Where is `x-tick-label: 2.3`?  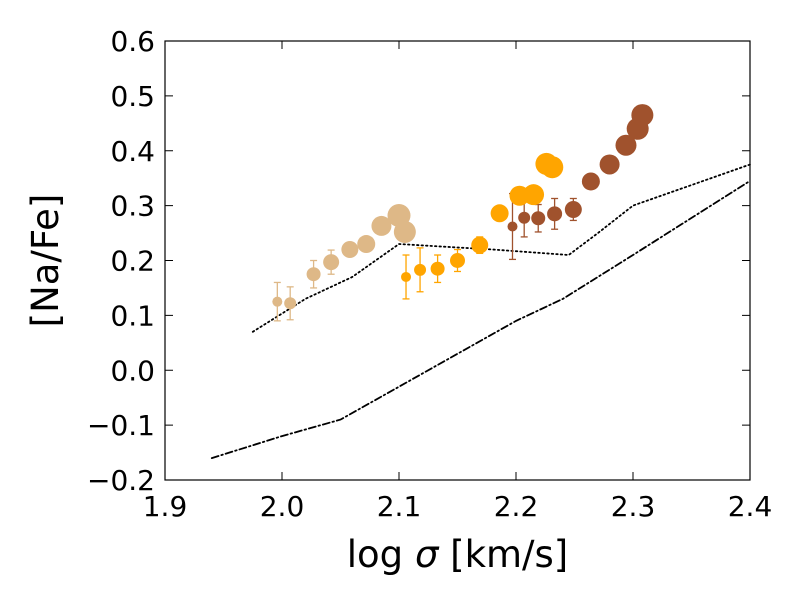
x-tick-label: 2.3 is located at coordinates (633, 506).